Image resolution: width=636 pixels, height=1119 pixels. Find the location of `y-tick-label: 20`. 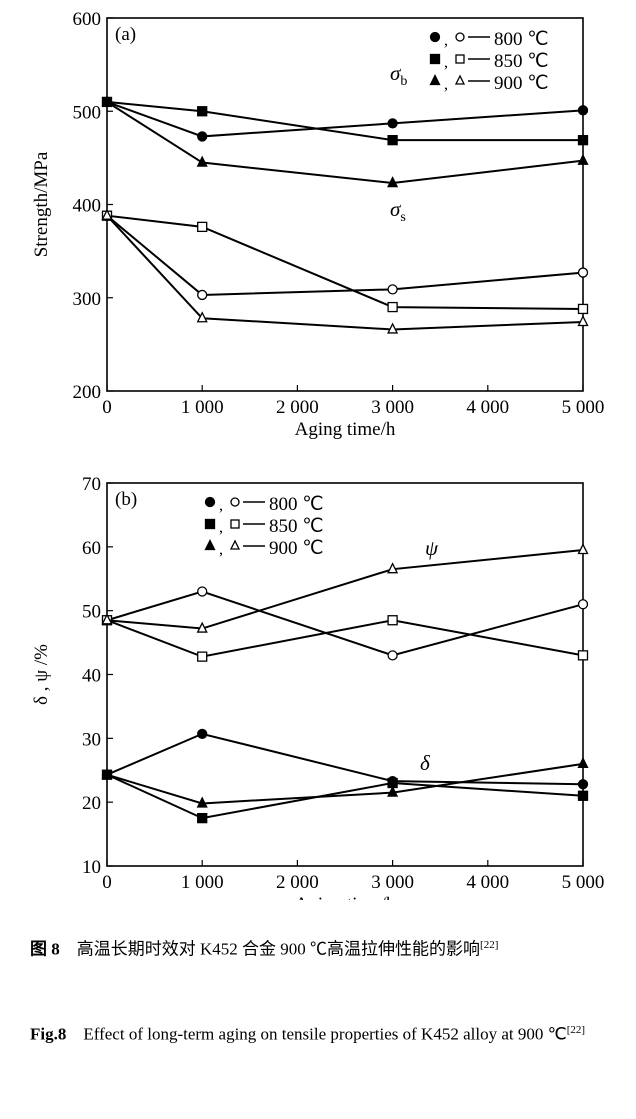

y-tick-label: 20 is located at coordinates (91, 803).